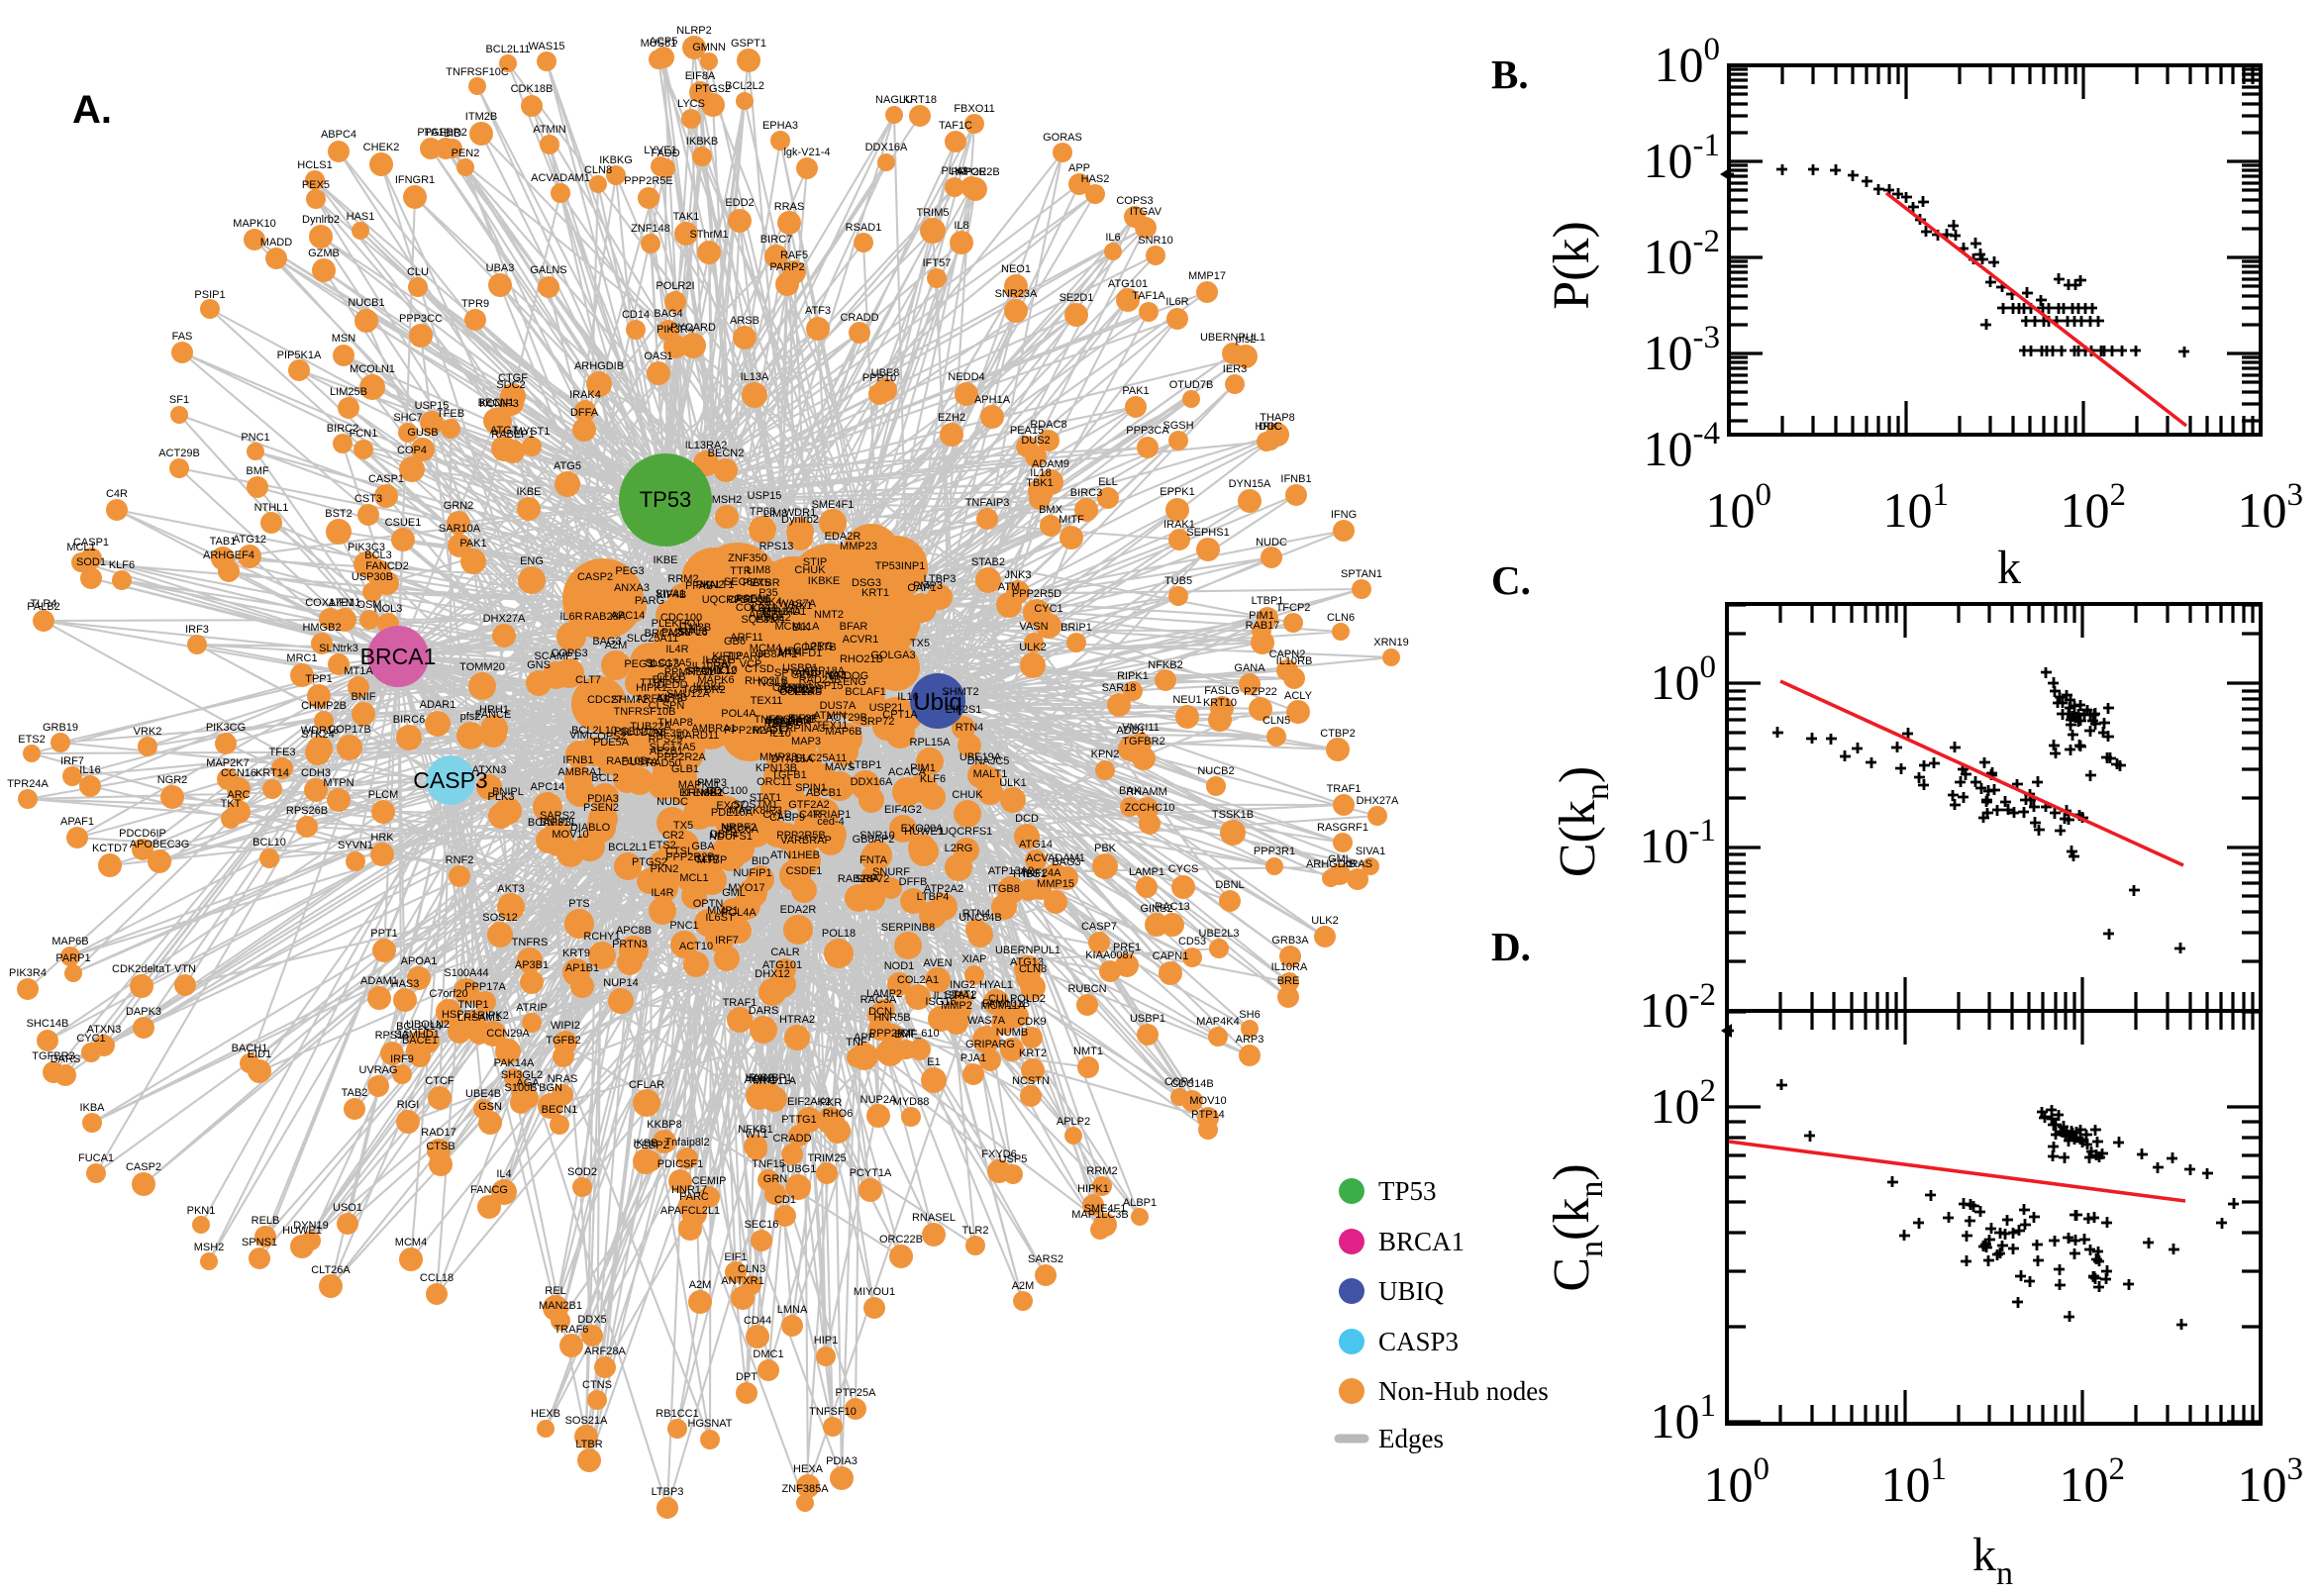 The height and width of the screenshot is (1596, 2323). I want to click on svg-text: RAC13, so click(1172, 907).